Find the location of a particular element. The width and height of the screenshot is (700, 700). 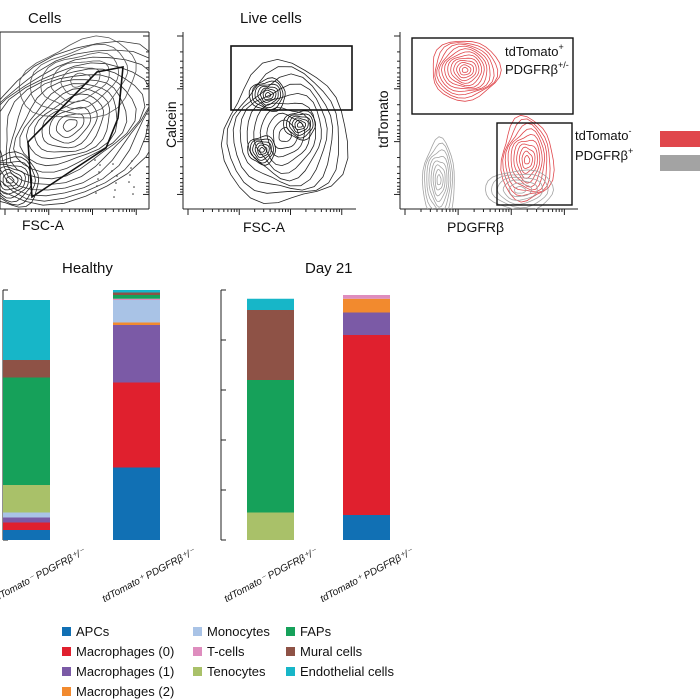

category-label: tdTomato⁻ PDGFRβ⁺/⁻ is located at coordinates (44, 575).